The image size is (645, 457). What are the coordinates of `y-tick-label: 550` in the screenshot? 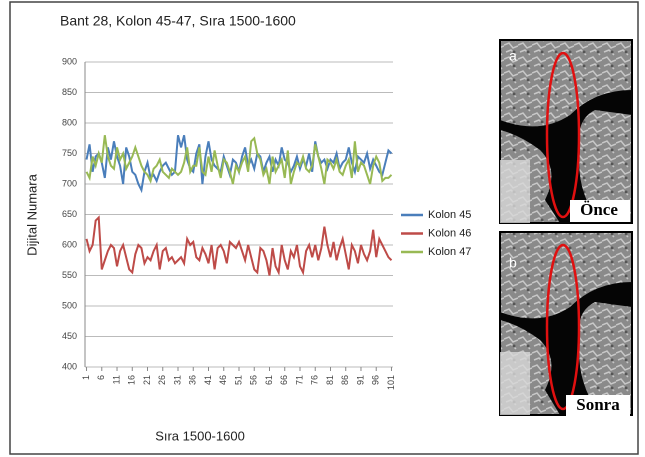 It's located at (69, 275).